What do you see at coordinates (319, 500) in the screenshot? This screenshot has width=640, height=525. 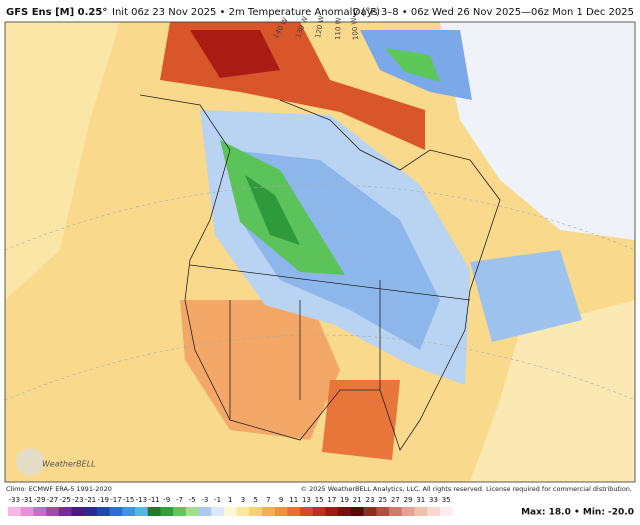 I see `colorbar-label: 15` at bounding box center [319, 500].